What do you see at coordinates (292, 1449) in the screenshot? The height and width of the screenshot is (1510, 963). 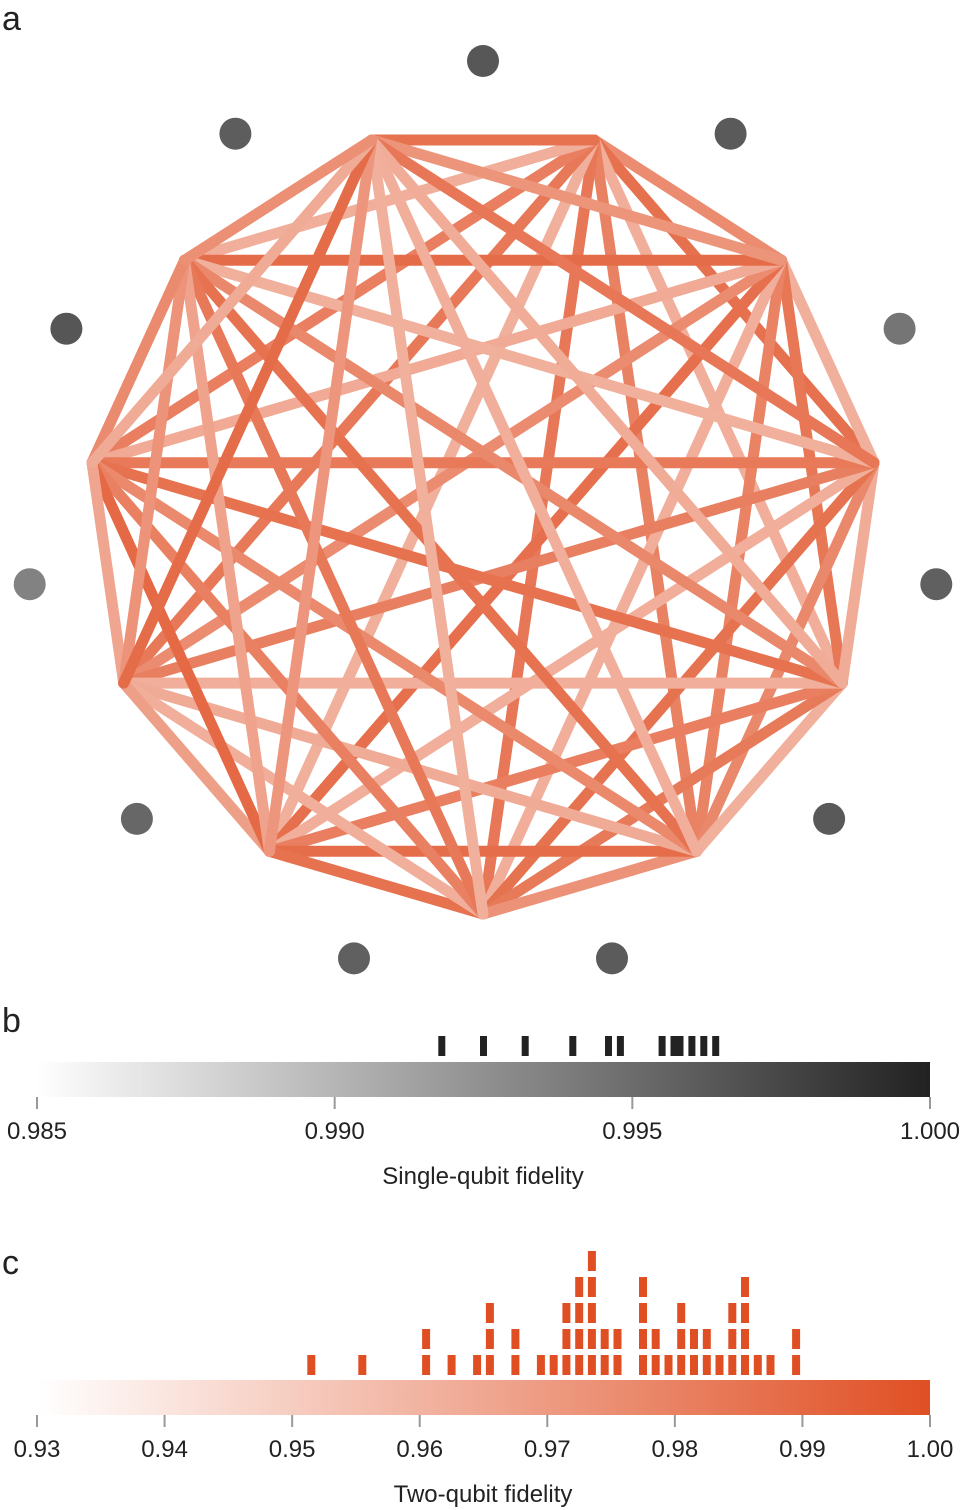 I see `tick-label: 0.95` at bounding box center [292, 1449].